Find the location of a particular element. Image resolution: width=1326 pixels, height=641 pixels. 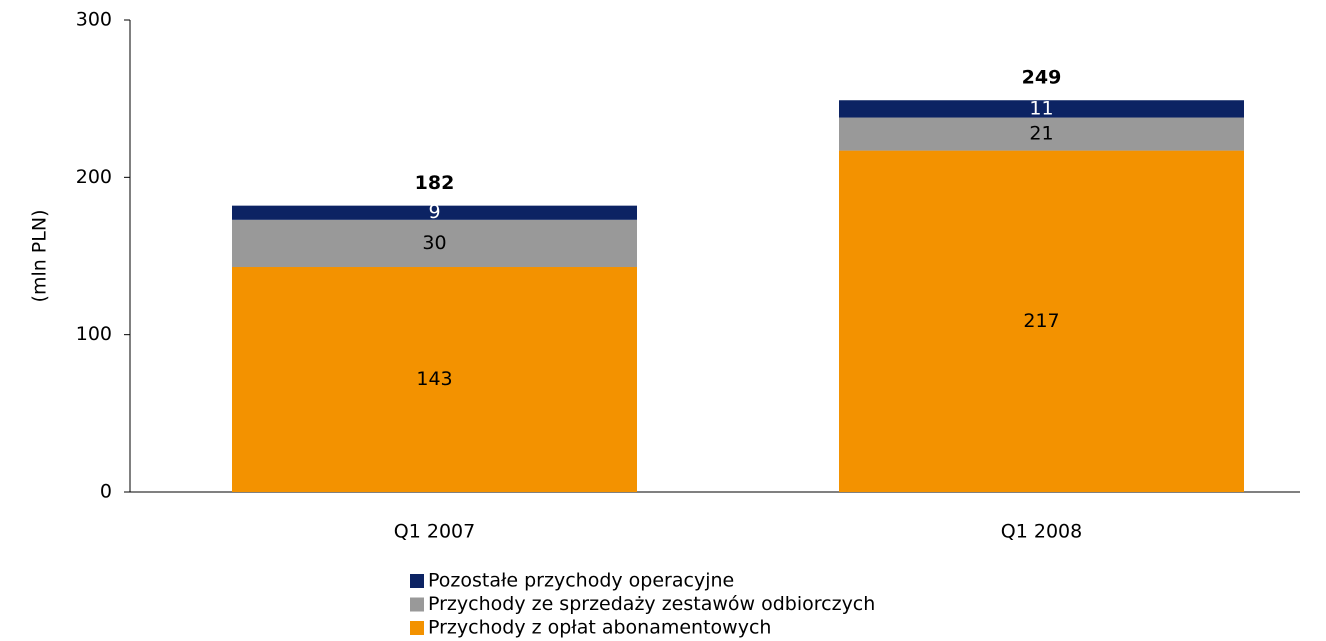

data-label: 9 is located at coordinates (434, 212).